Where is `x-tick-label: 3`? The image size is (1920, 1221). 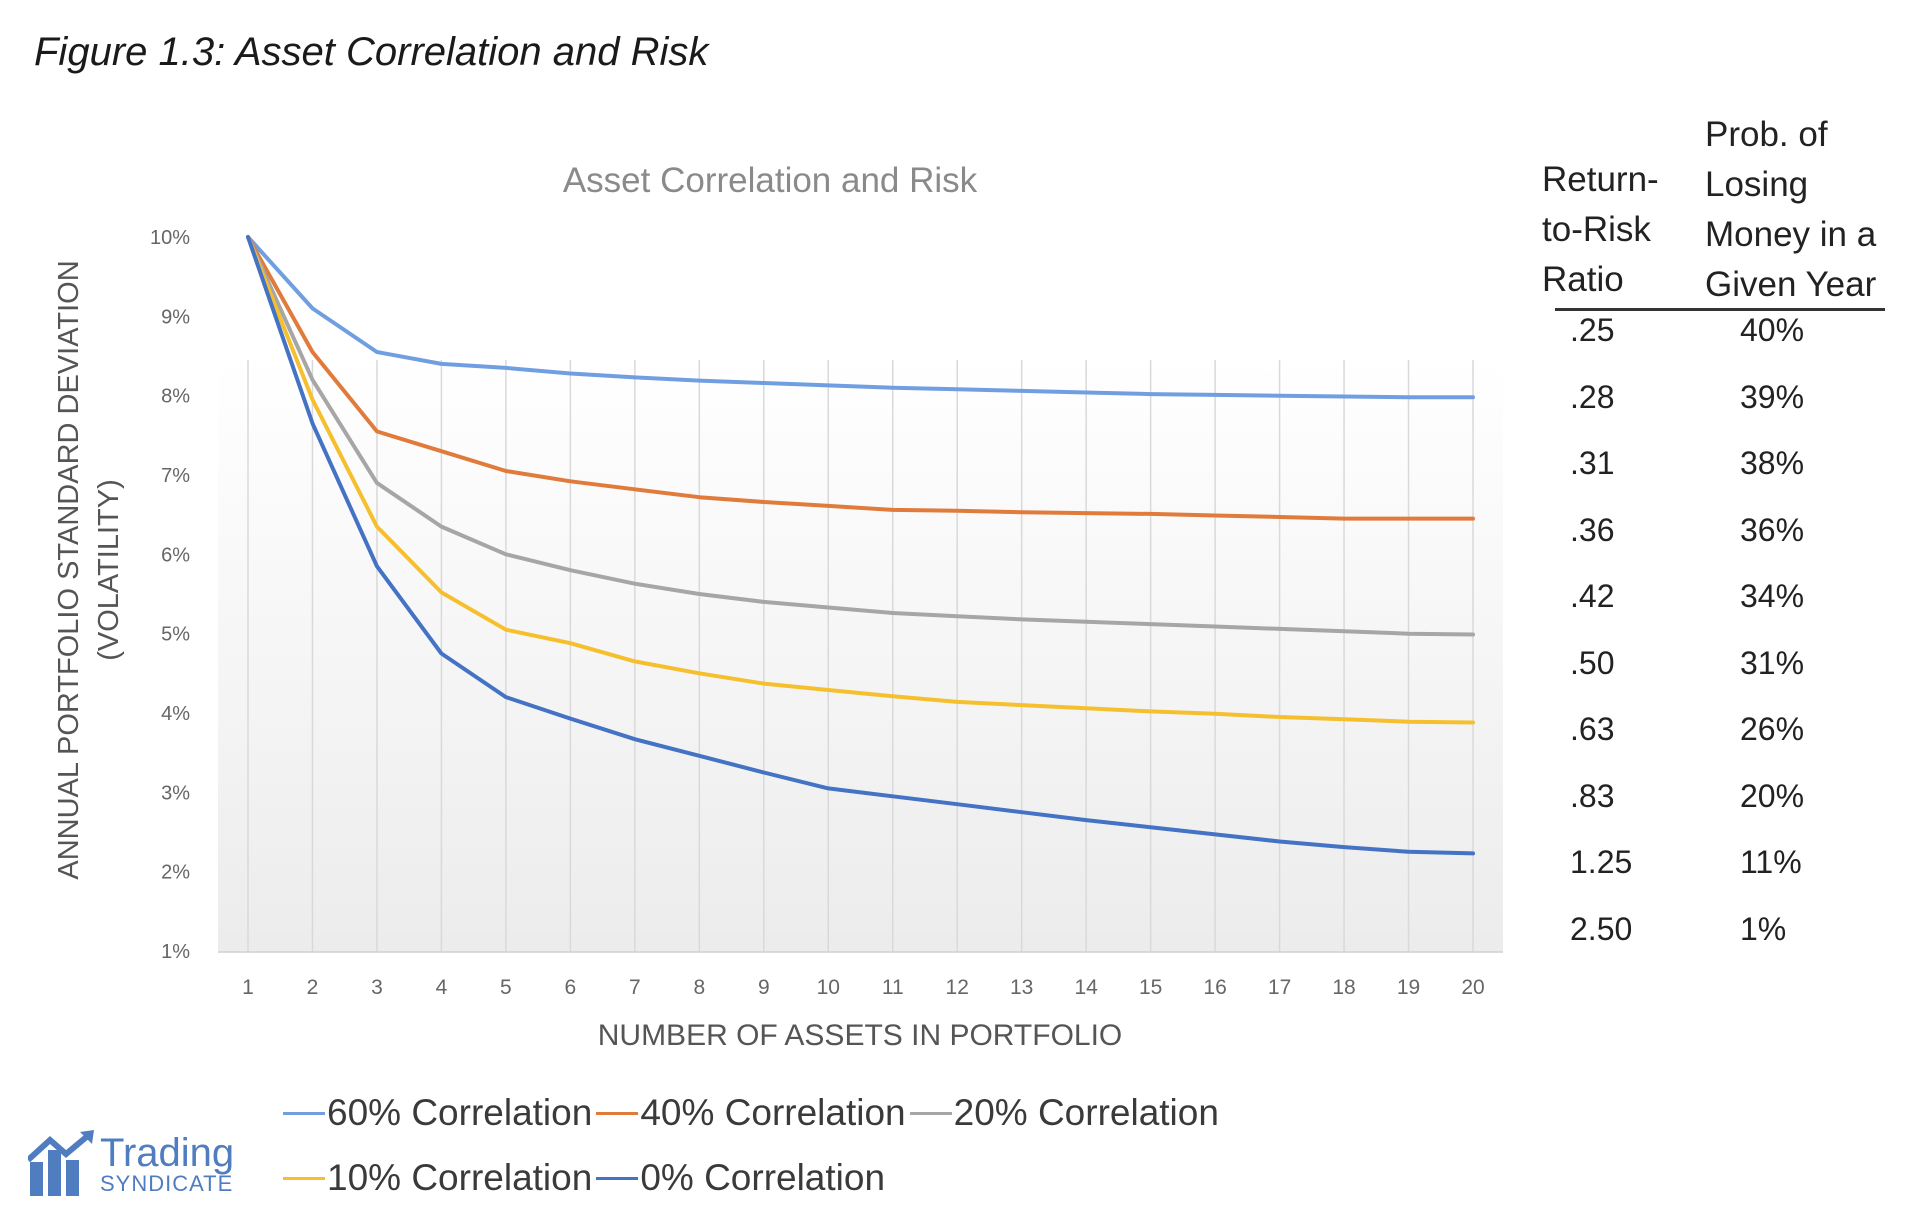 x-tick-label: 3 is located at coordinates (377, 987).